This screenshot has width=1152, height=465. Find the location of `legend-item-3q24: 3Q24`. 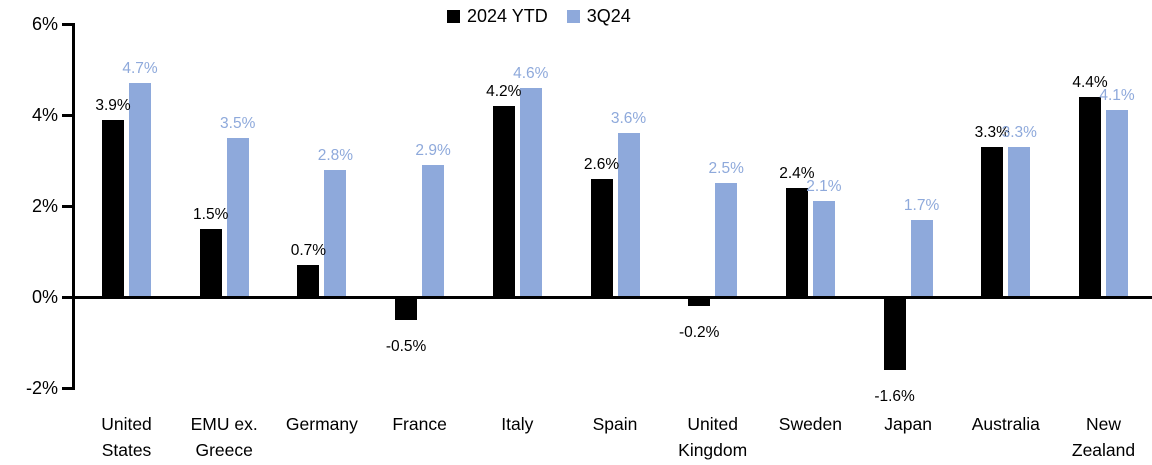

legend-item-3q24: 3Q24 is located at coordinates (598, 16).